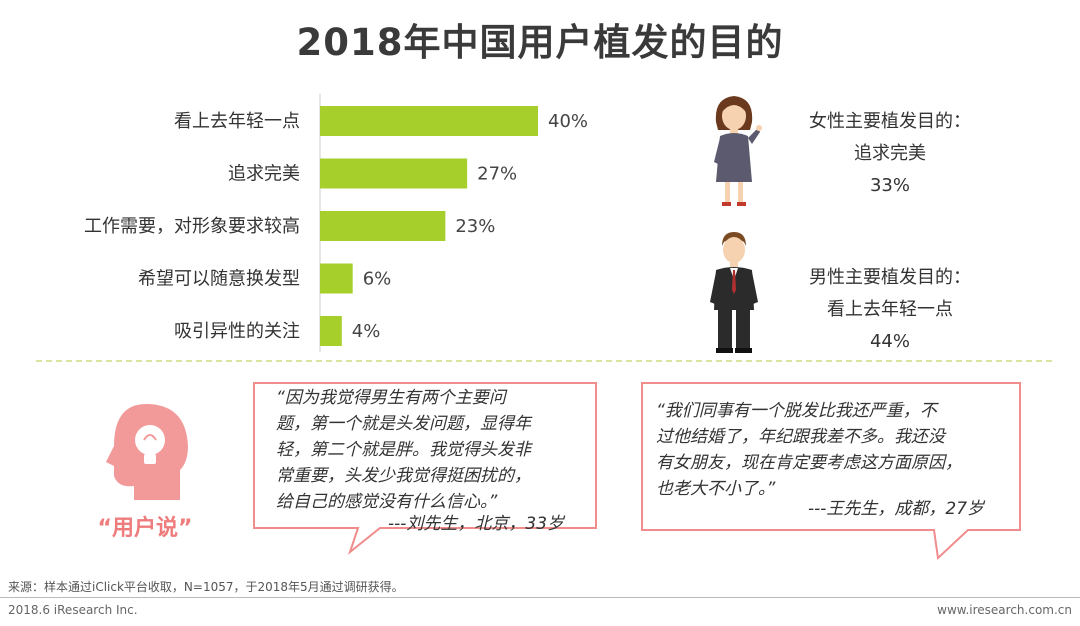 The height and width of the screenshot is (626, 1080). Describe the element at coordinates (391, 398) in the screenshot. I see `quote-1-line: “因为我觉得男生有两个主要问` at that location.